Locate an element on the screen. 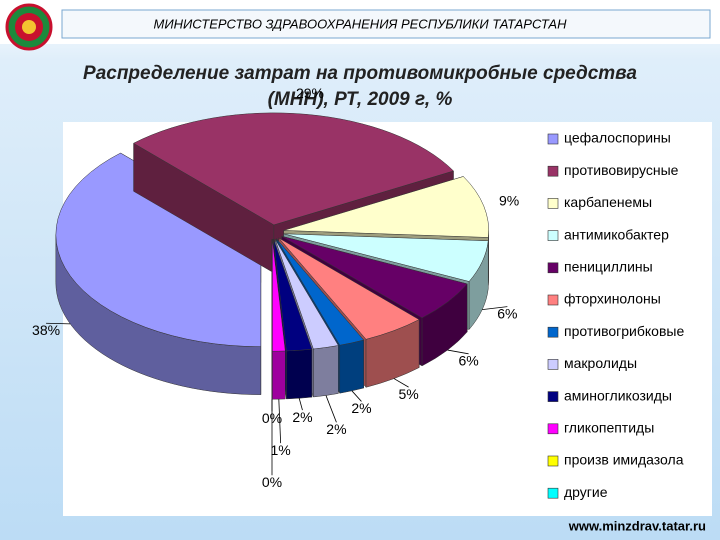 The image size is (720, 540). legend-label: другие is located at coordinates (586, 492).